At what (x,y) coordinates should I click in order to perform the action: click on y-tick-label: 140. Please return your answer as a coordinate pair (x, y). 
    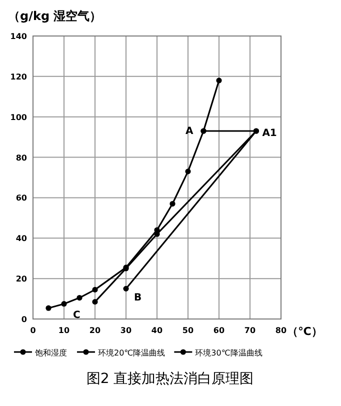
    Looking at the image, I should click on (19, 36).